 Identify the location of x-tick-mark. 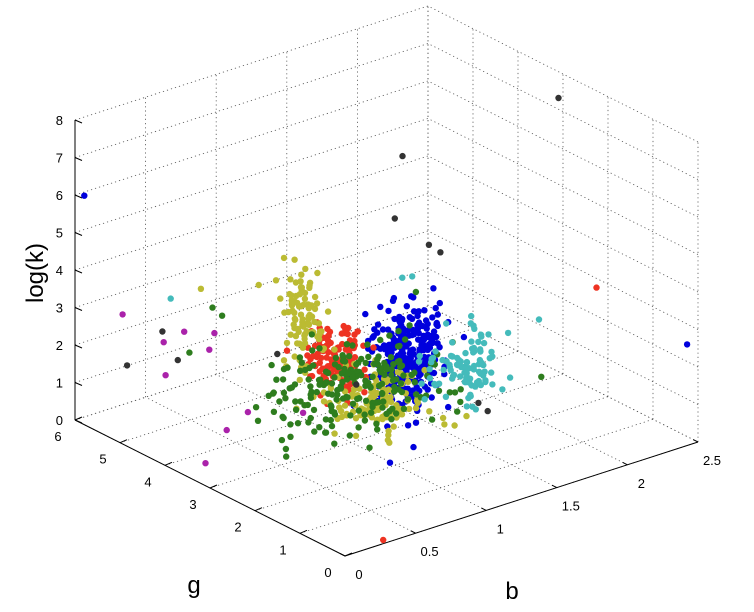
(625, 463).